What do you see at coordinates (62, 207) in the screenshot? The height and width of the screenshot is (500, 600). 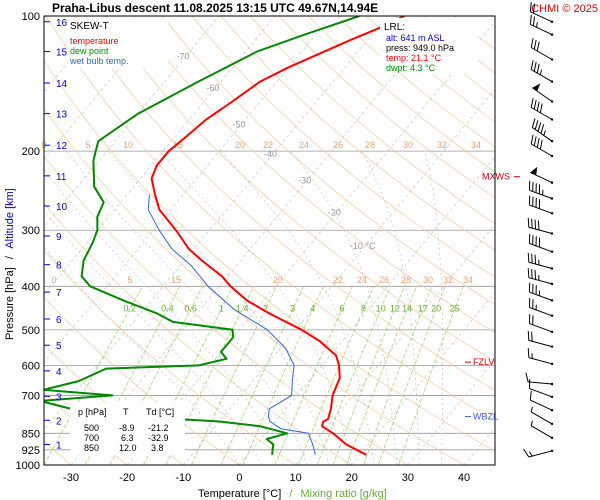 I see `altitude-tick-label: 10` at bounding box center [62, 207].